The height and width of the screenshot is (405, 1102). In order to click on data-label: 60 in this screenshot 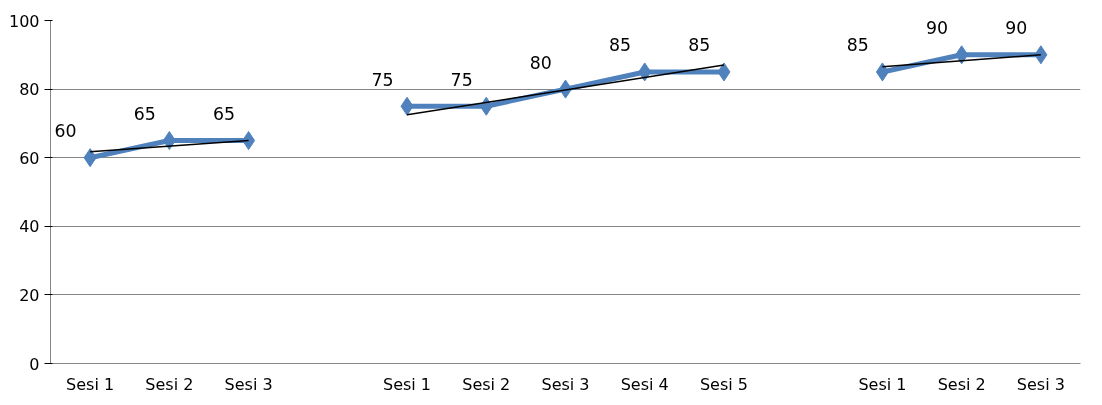, I will do `click(65, 131)`.